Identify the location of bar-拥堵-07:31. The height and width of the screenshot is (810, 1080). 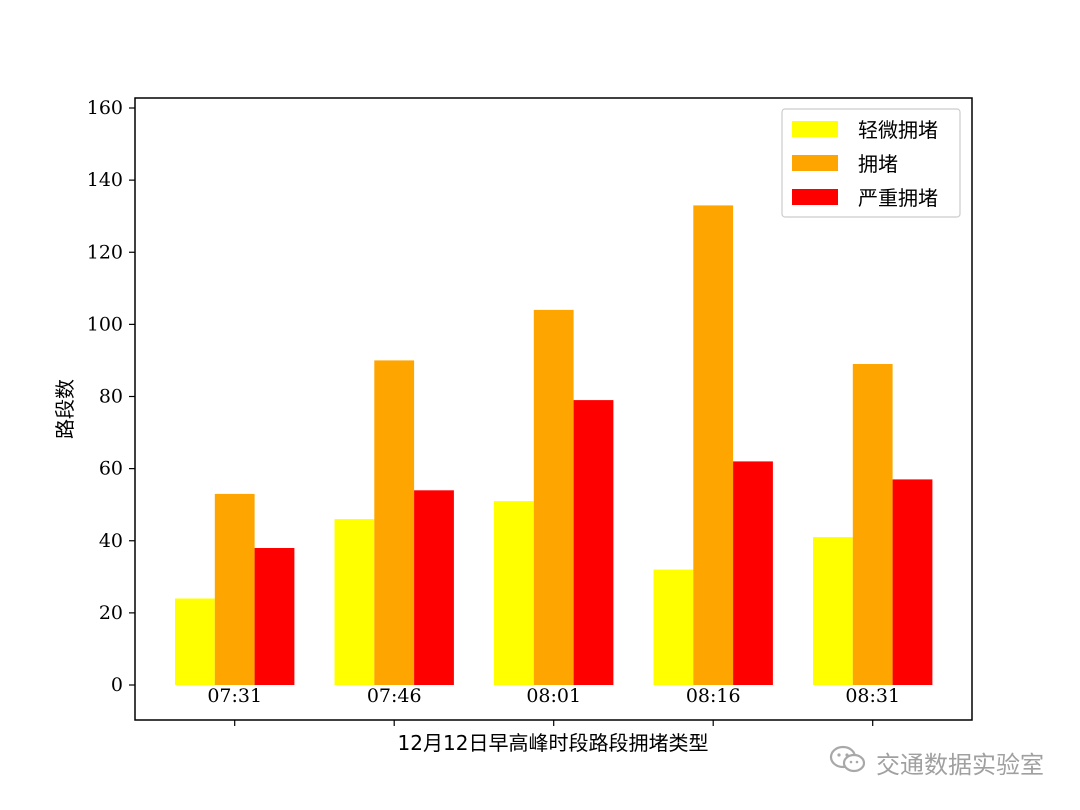
(234, 589).